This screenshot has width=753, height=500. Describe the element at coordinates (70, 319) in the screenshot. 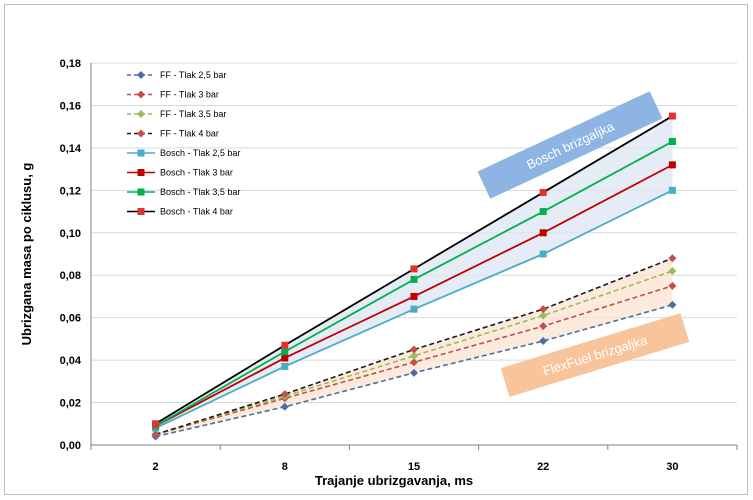

I see `y-tick-label: 0,06` at that location.